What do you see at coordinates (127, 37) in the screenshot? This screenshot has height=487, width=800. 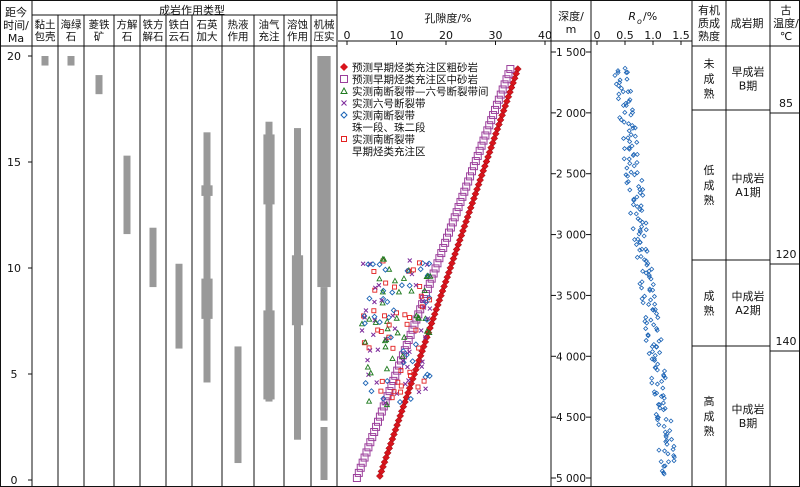 I see `diagenesis-type-label: 石` at bounding box center [127, 37].